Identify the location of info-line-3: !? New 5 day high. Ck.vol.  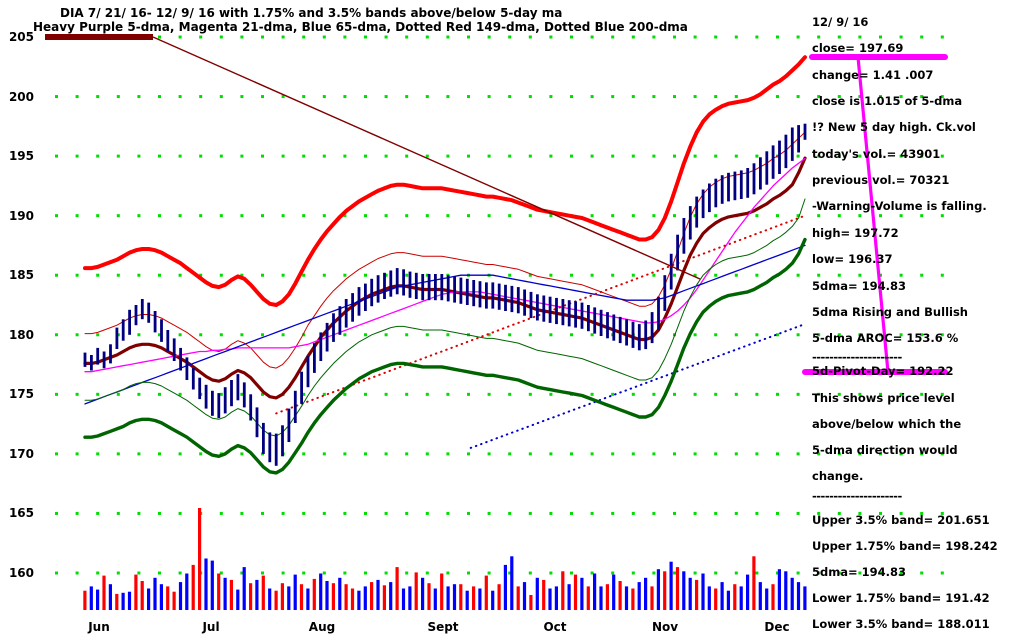
(894, 127).